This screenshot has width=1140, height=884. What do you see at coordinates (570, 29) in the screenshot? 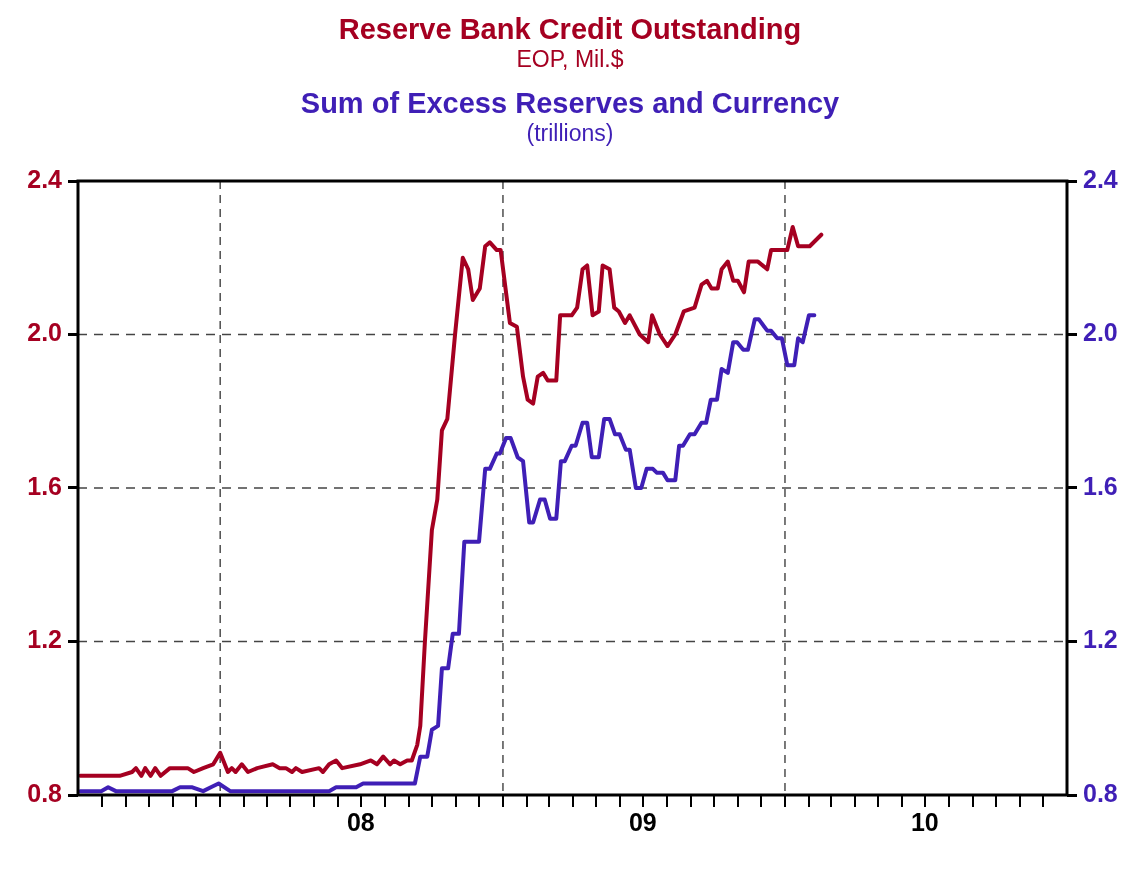
I see `text: Reserve Bank Credit Outstanding` at bounding box center [570, 29].